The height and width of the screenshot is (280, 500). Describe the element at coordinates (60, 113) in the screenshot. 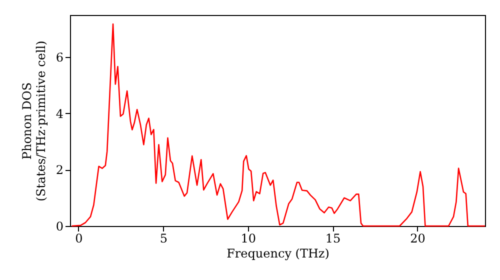

I see `y-tick-label: 4` at that location.